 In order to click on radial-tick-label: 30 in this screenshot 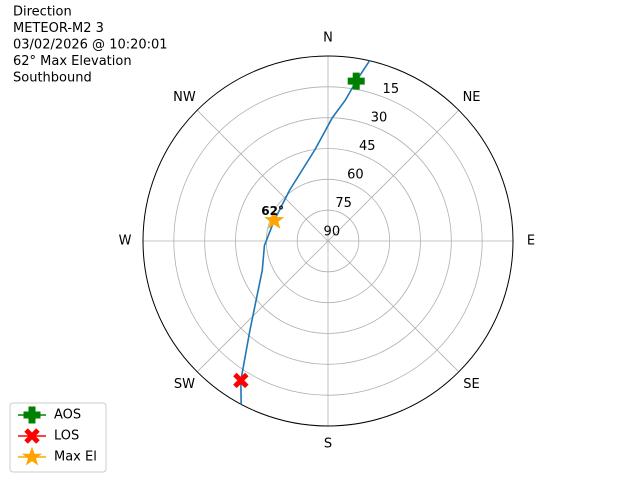, I will do `click(379, 117)`.